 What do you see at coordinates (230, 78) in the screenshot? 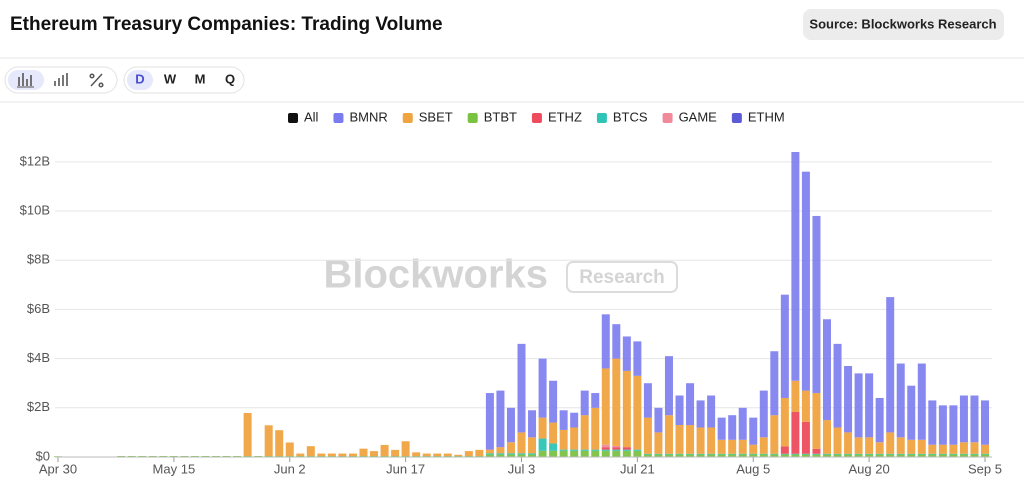
I see `period-button: Q` at bounding box center [230, 78].